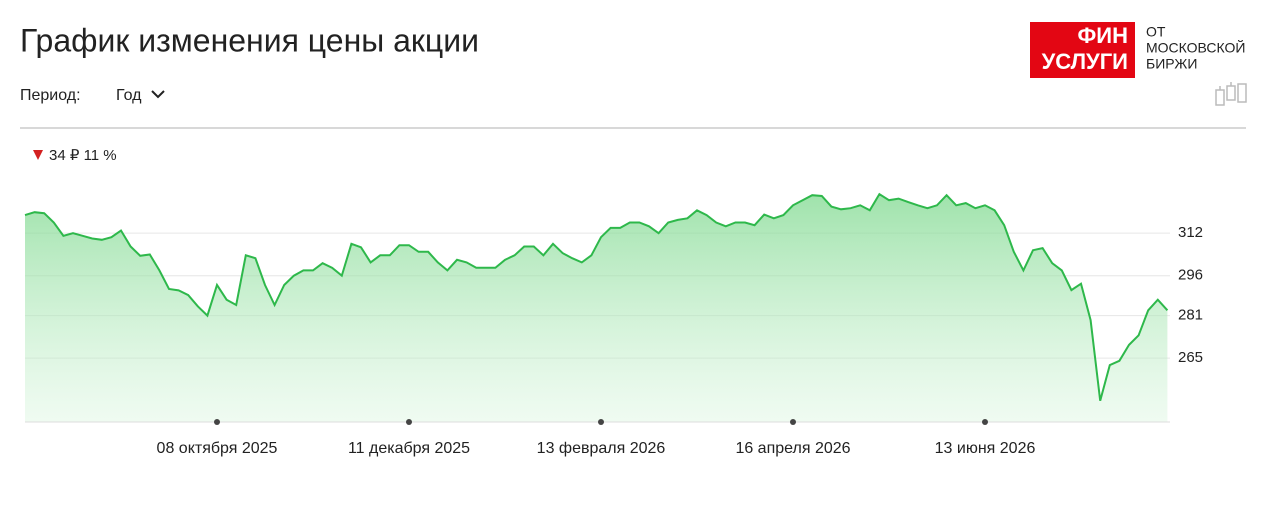  Describe the element at coordinates (249, 40) in the screenshot. I see `page-title: График изменения цены акции` at that location.